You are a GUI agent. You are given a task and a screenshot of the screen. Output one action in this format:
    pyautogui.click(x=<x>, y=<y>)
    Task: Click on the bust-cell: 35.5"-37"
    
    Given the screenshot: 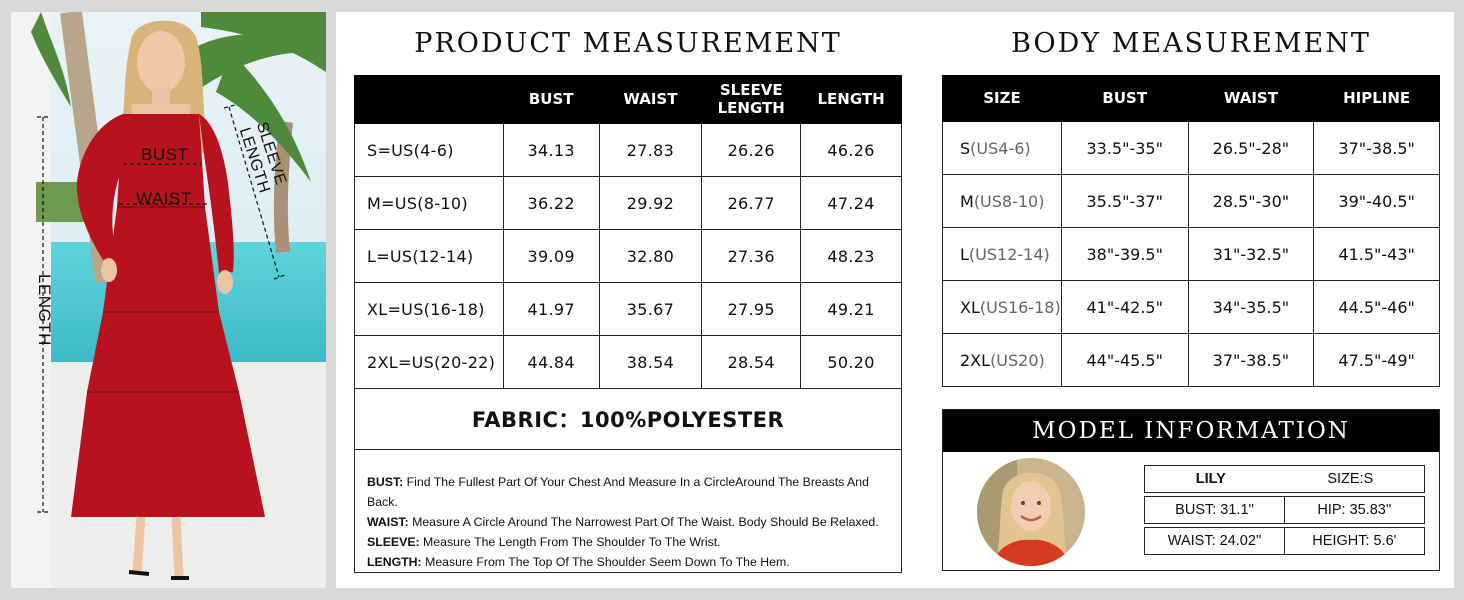 What is the action you would take?
    pyautogui.click(x=1124, y=201)
    